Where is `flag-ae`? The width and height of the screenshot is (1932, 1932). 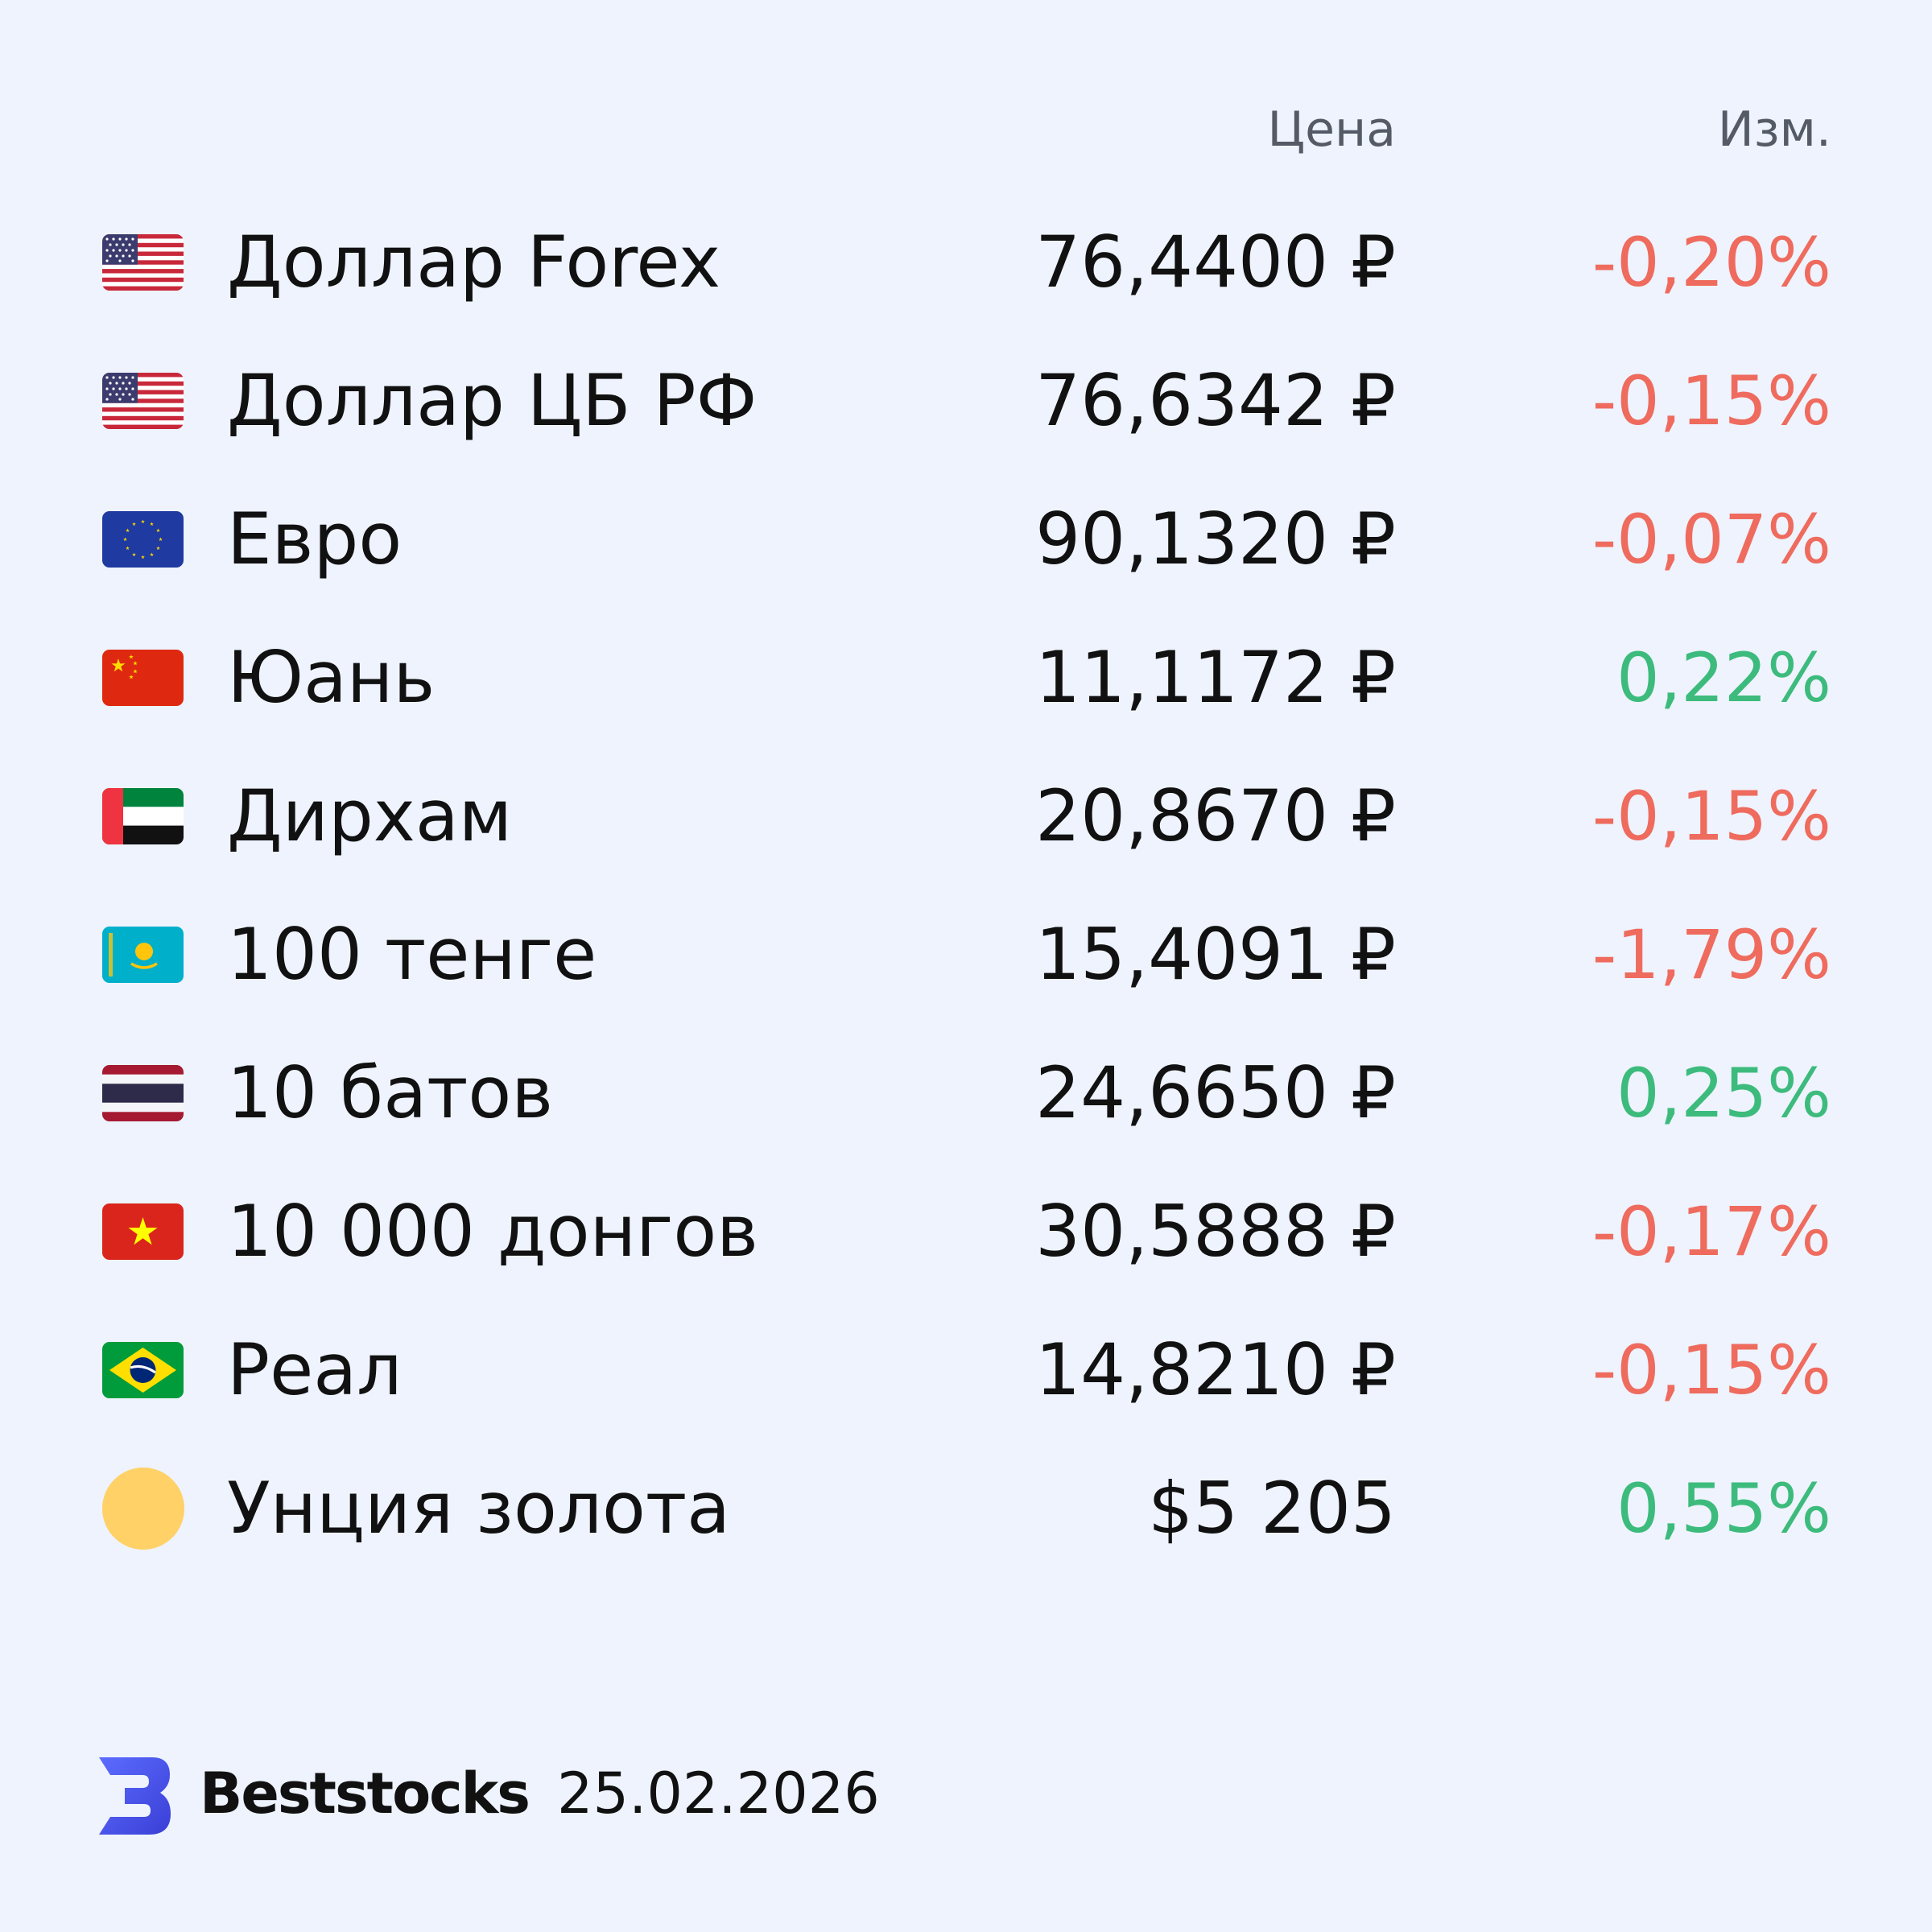
flag-ae is located at coordinates (143, 816).